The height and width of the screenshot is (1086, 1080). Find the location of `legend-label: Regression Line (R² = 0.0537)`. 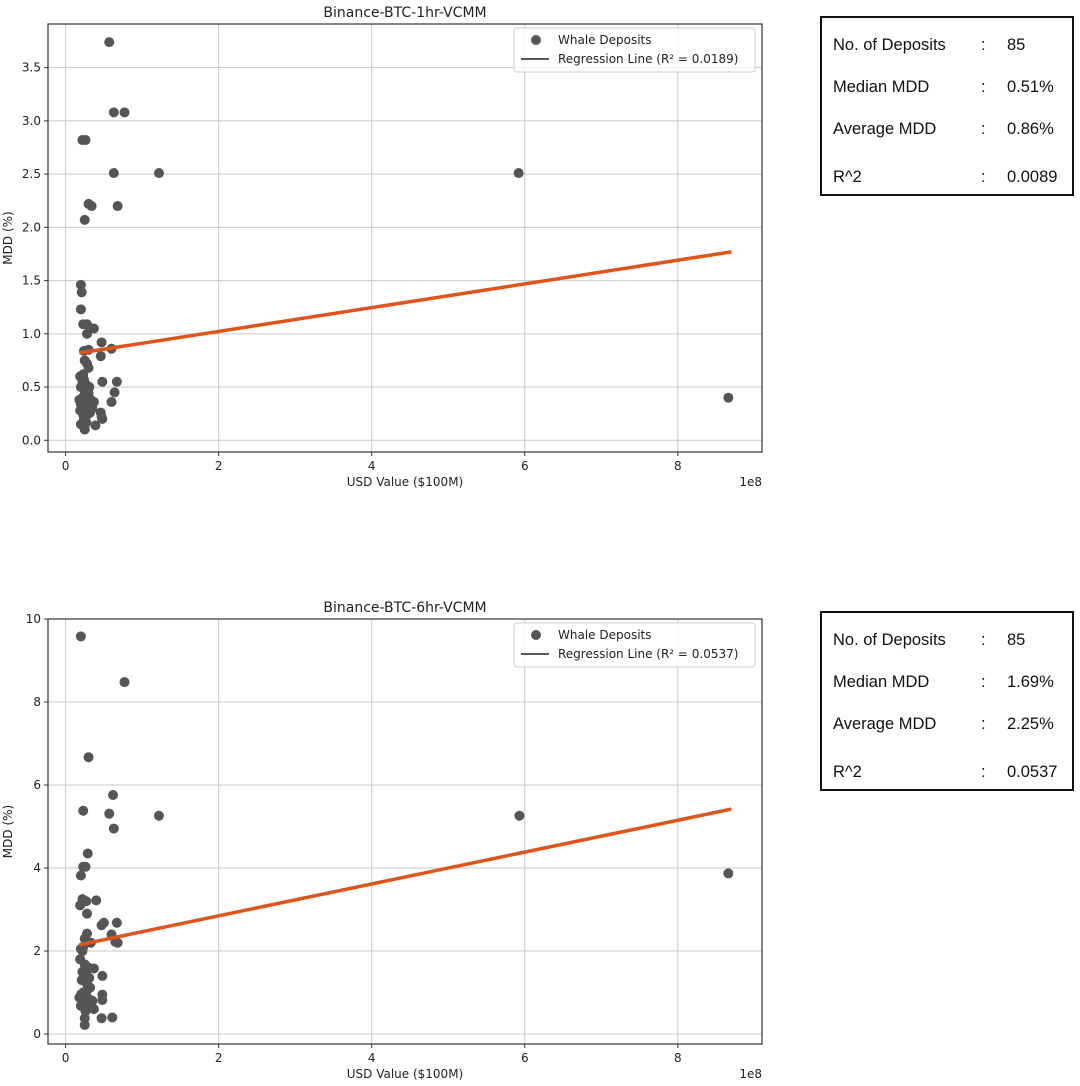

legend-label: Regression Line (R² = 0.0537) is located at coordinates (648, 654).